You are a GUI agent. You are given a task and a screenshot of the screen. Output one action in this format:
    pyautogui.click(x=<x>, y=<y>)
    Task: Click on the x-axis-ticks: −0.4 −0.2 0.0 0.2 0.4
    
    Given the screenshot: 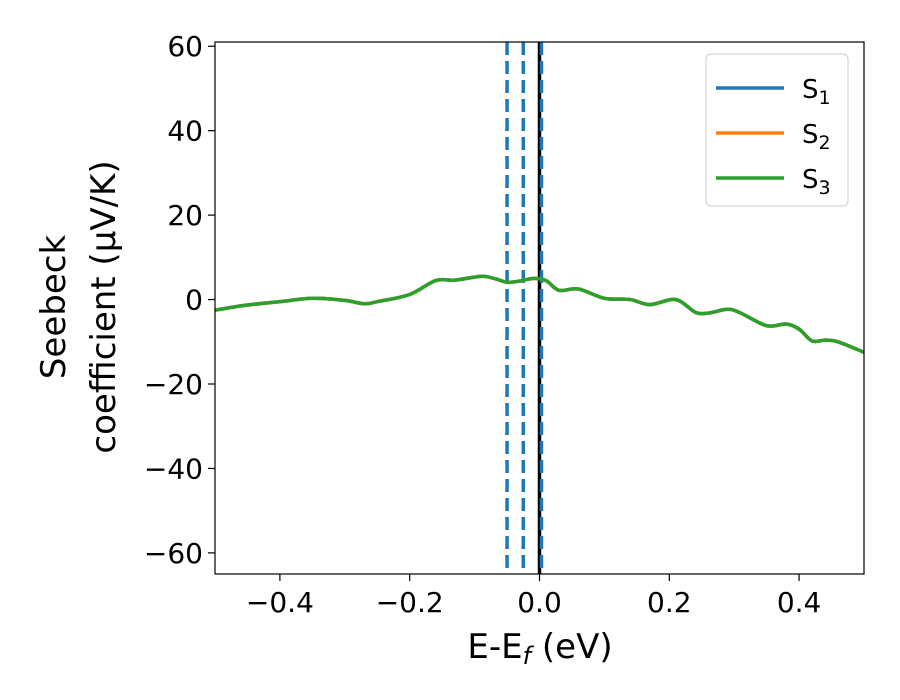 What is the action you would take?
    pyautogui.click(x=533, y=596)
    